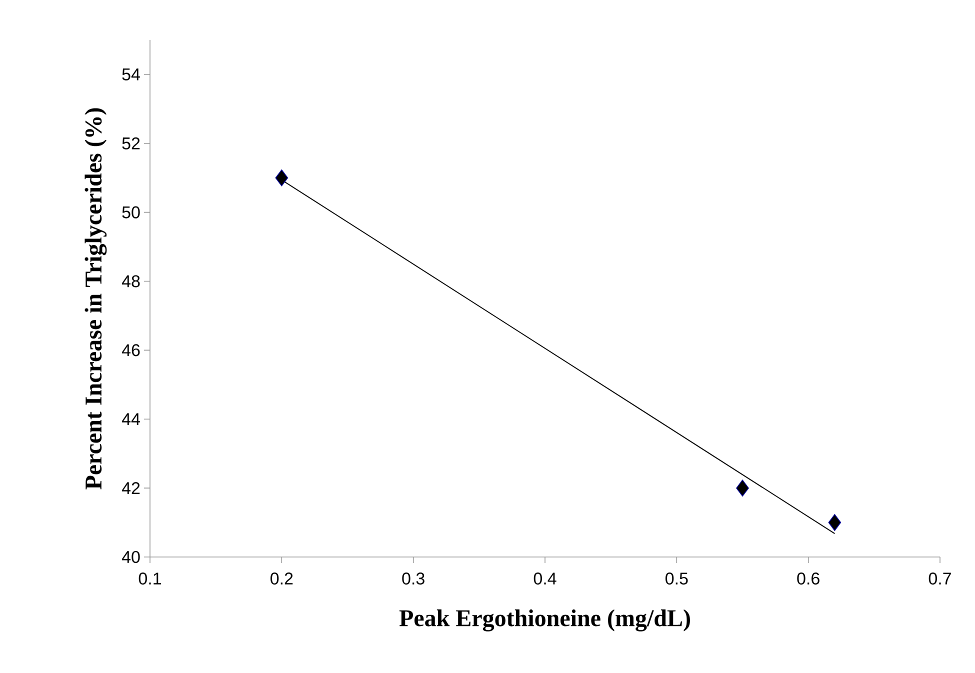 The image size is (975, 673). I want to click on x-tick-label: 0.5, so click(677, 578).